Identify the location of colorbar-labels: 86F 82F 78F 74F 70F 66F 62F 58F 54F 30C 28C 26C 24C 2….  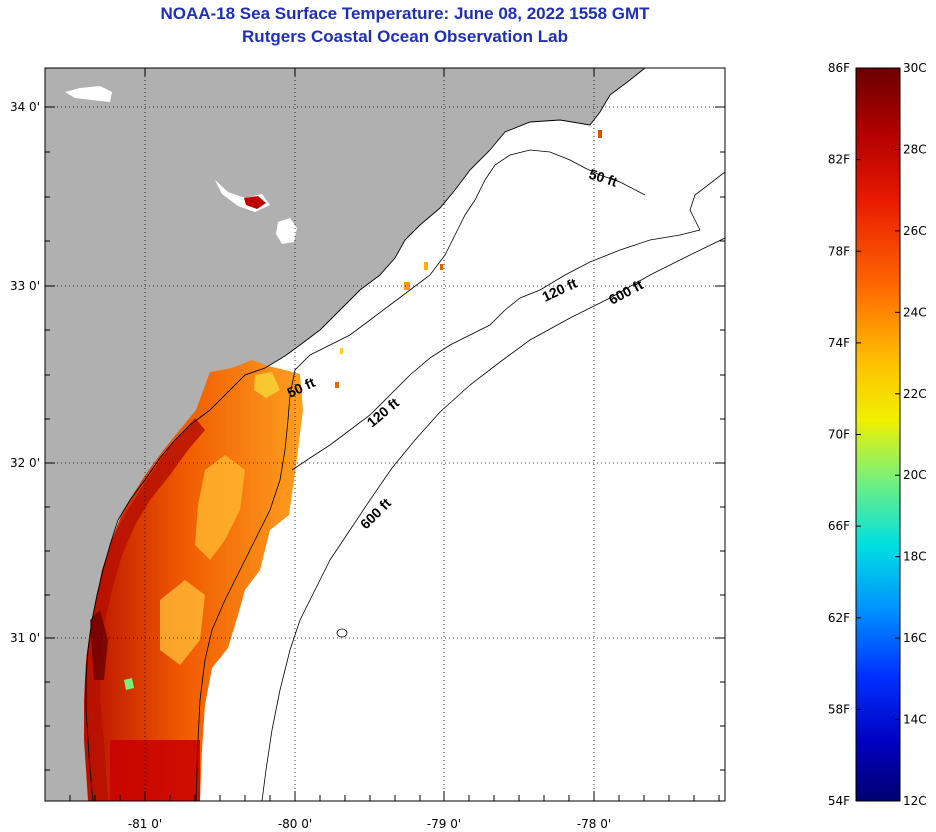
(877, 434).